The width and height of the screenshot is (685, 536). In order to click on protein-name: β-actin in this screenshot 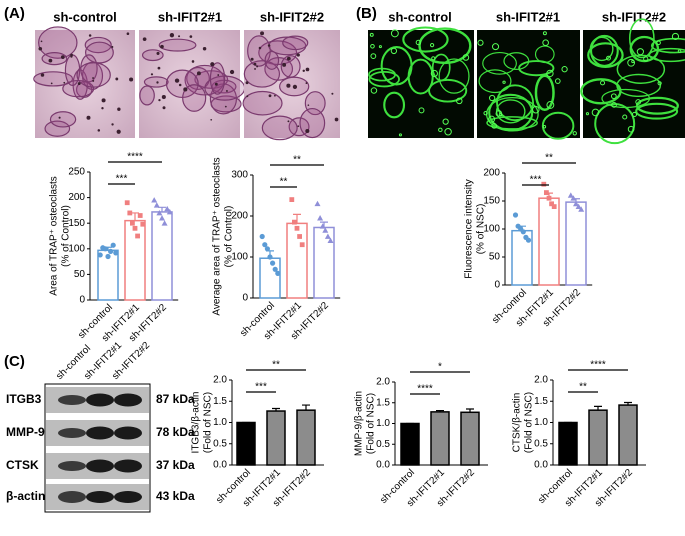, I will do `click(25, 496)`.